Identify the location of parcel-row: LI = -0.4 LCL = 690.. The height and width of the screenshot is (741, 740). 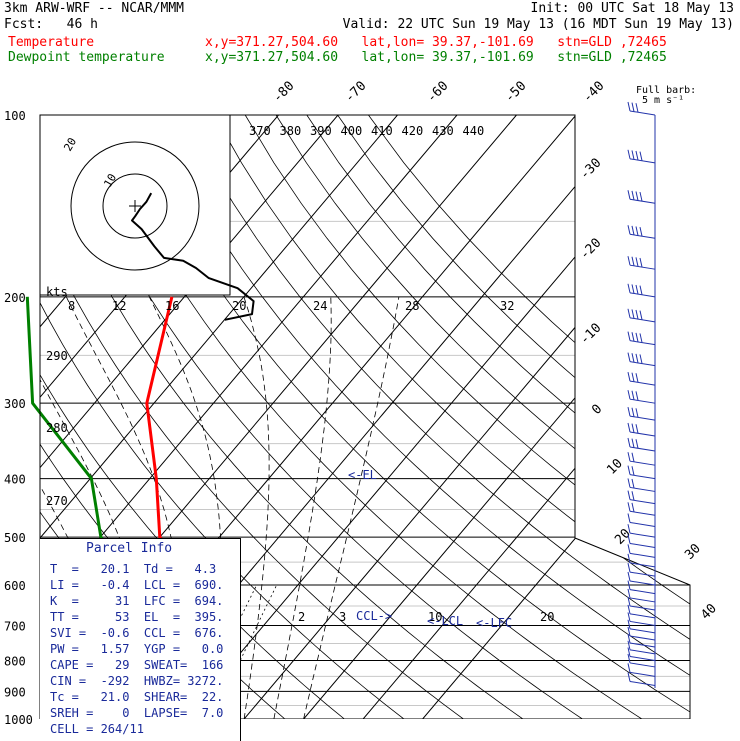
(136, 585).